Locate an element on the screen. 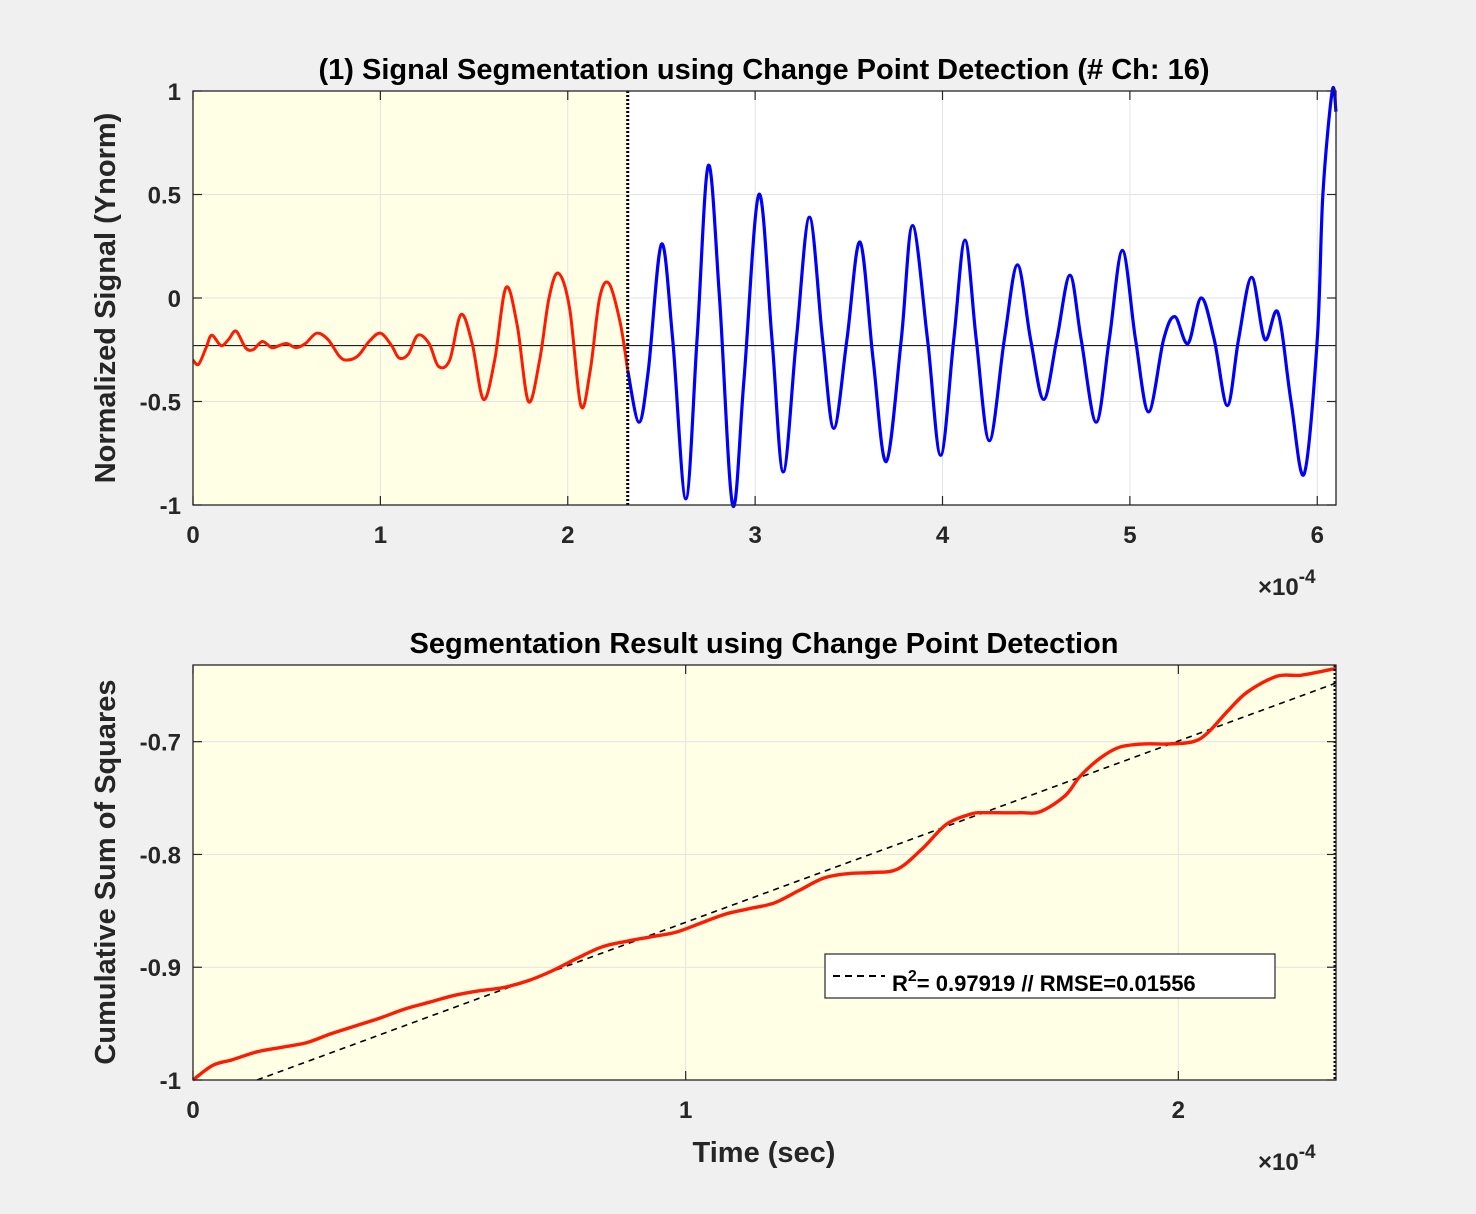  bottom-y-axis-label: Cumulative Sum of Squares is located at coordinates (106, 871).